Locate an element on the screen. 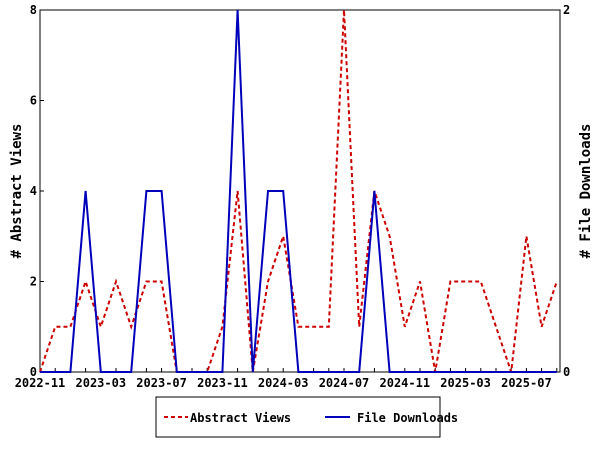 The height and width of the screenshot is (454, 600). x-tick-label: 2025-03 is located at coordinates (465, 383).